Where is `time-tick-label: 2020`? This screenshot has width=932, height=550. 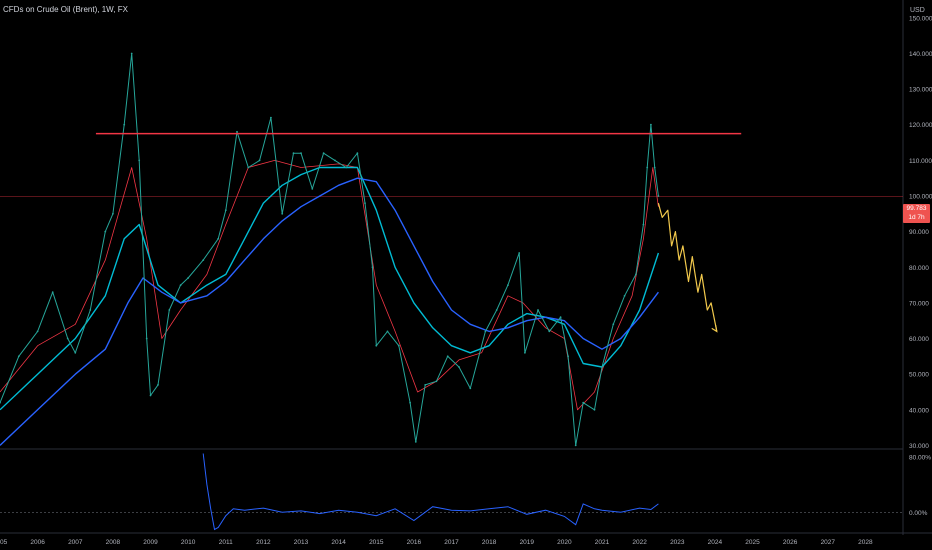
time-tick-label: 2020 is located at coordinates (564, 542).